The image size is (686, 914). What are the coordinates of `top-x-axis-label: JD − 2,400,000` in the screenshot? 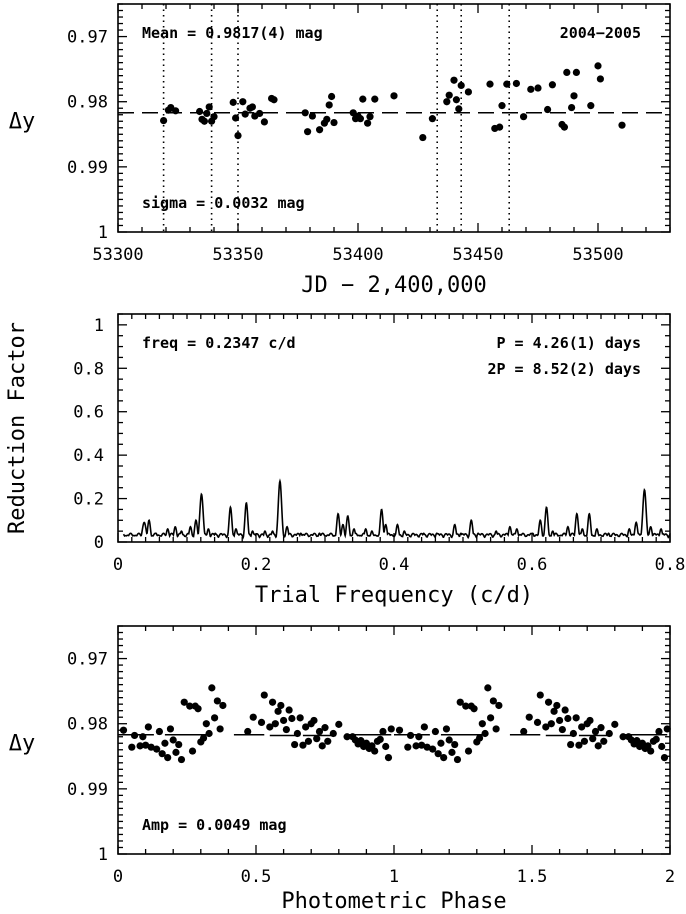 It's located at (393, 285).